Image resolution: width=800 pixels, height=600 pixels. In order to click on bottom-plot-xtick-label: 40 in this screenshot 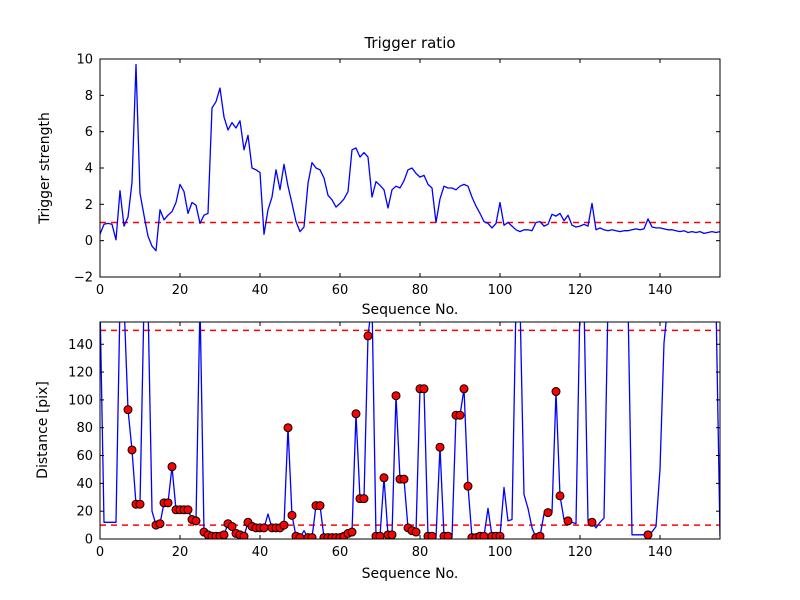, I will do `click(260, 552)`.